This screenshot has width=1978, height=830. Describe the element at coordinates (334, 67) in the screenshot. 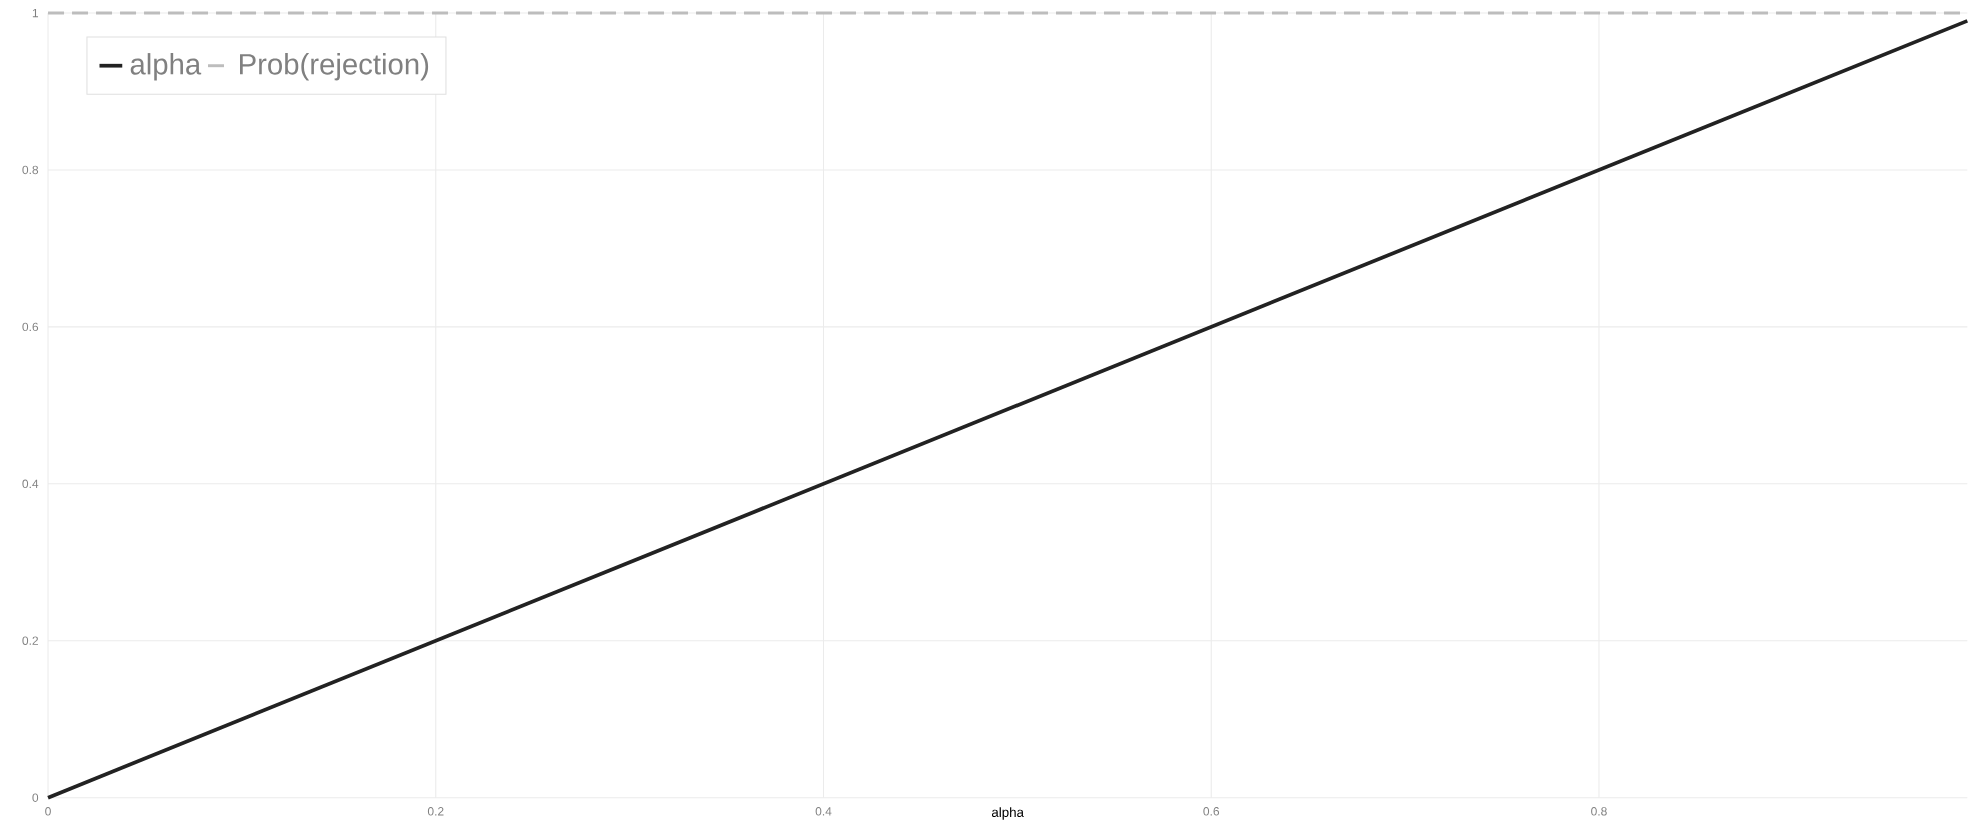

I see `legend-label: Prob(rejection)` at that location.